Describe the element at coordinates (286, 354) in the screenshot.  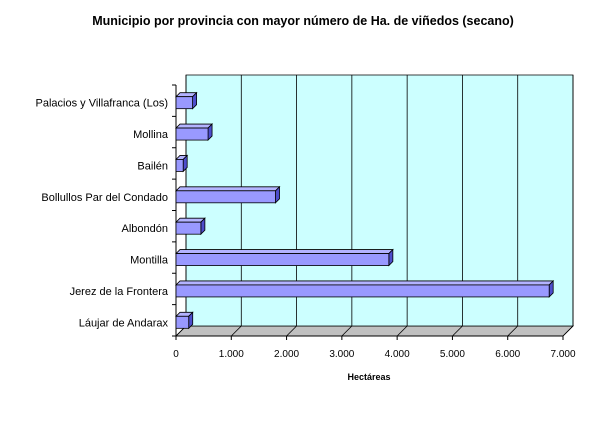
I see `x-tick-label: 2.000` at that location.